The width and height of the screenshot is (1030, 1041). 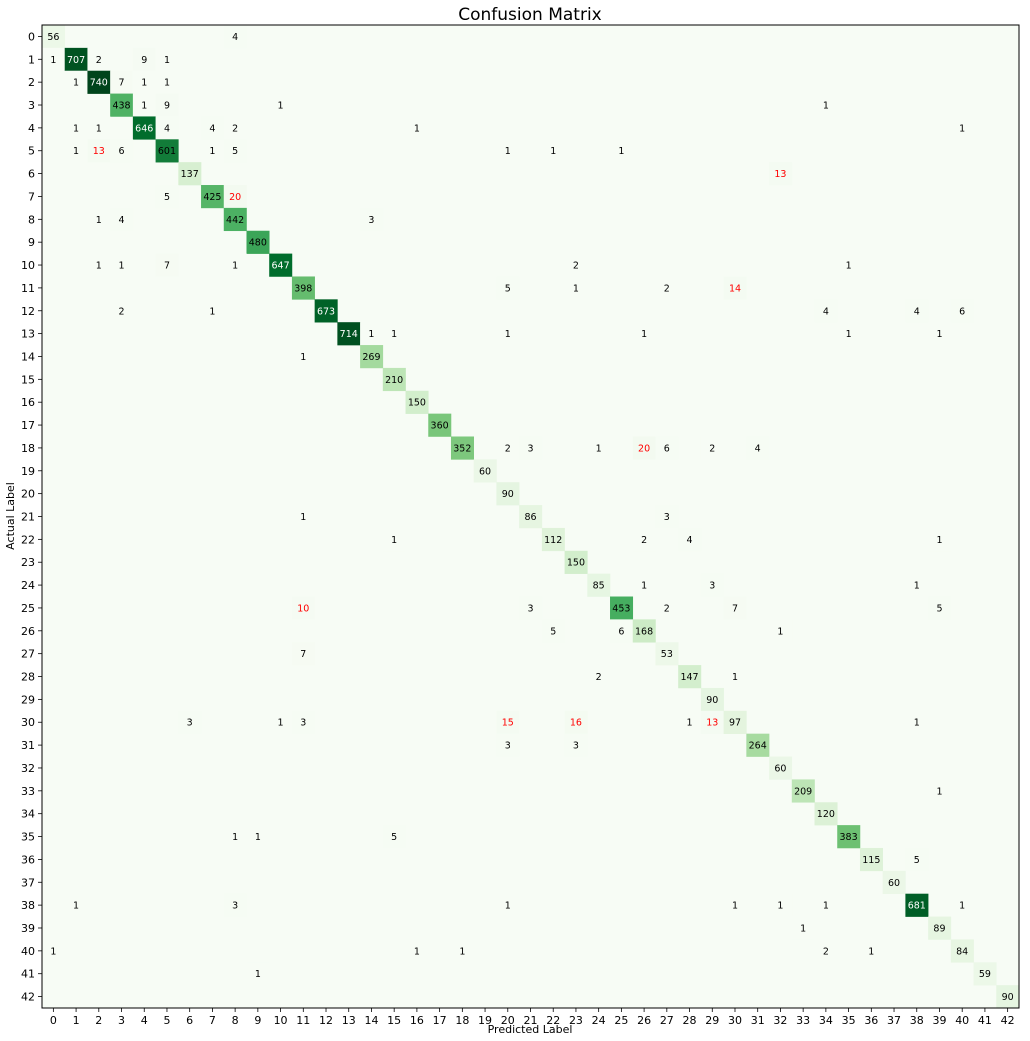 I want to click on y-tick-label: 14, so click(x=28, y=356).